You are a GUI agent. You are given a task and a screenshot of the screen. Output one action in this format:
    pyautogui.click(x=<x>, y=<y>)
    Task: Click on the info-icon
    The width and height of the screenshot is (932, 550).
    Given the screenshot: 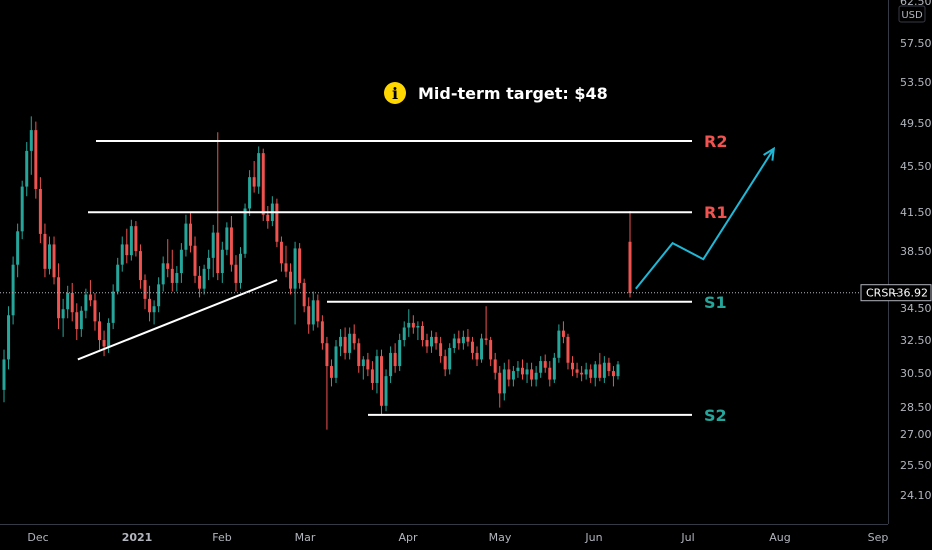 What is the action you would take?
    pyautogui.click(x=395, y=93)
    